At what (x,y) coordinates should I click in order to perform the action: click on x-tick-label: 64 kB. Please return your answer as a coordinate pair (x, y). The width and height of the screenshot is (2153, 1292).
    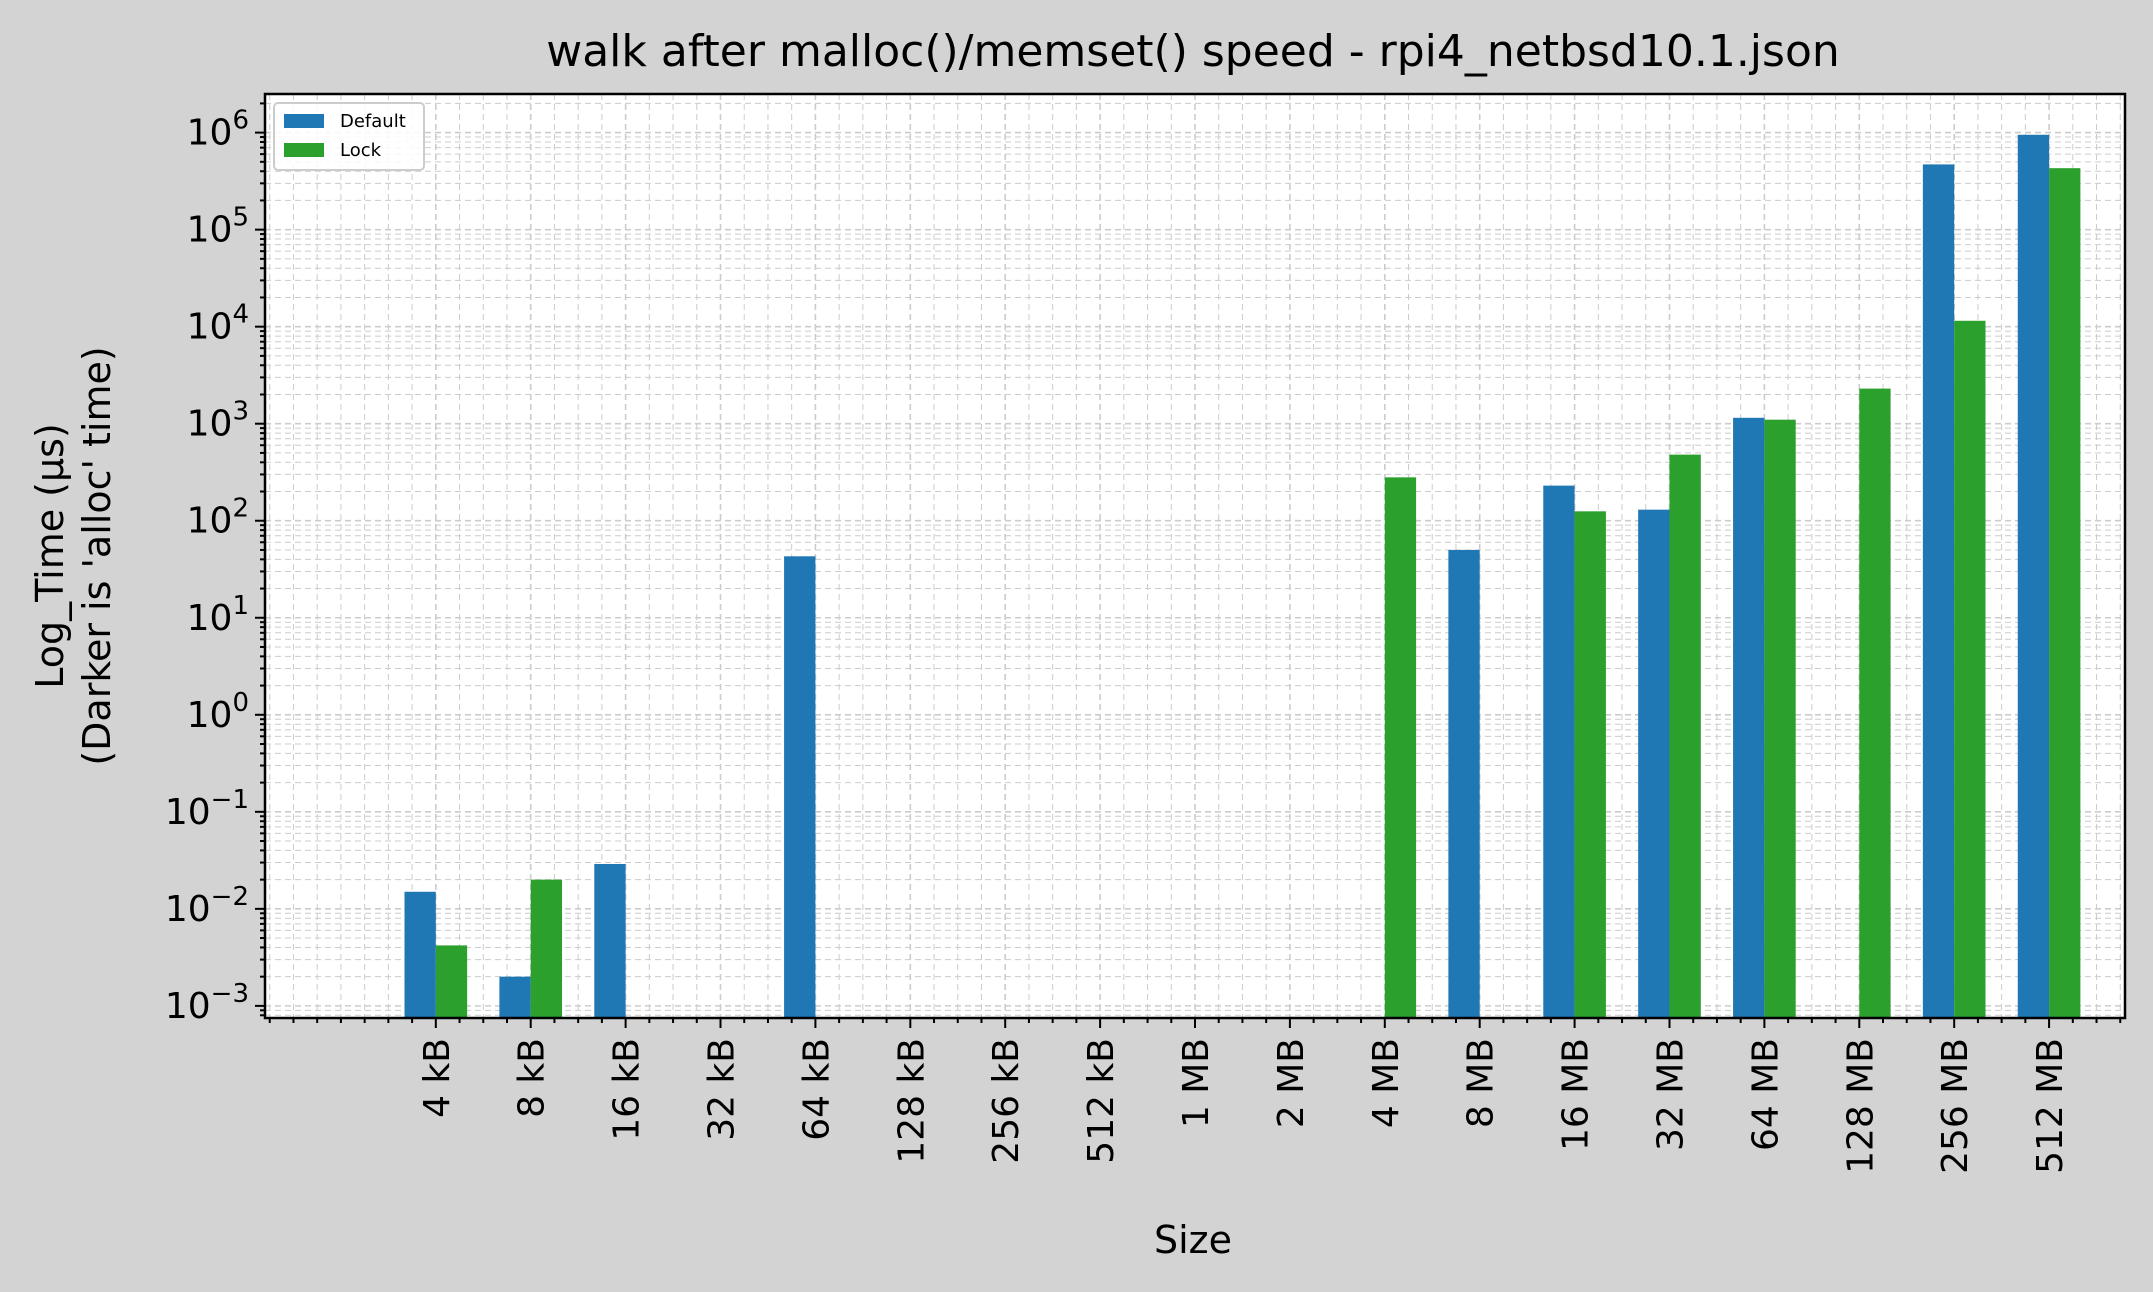
    Looking at the image, I should click on (816, 1089).